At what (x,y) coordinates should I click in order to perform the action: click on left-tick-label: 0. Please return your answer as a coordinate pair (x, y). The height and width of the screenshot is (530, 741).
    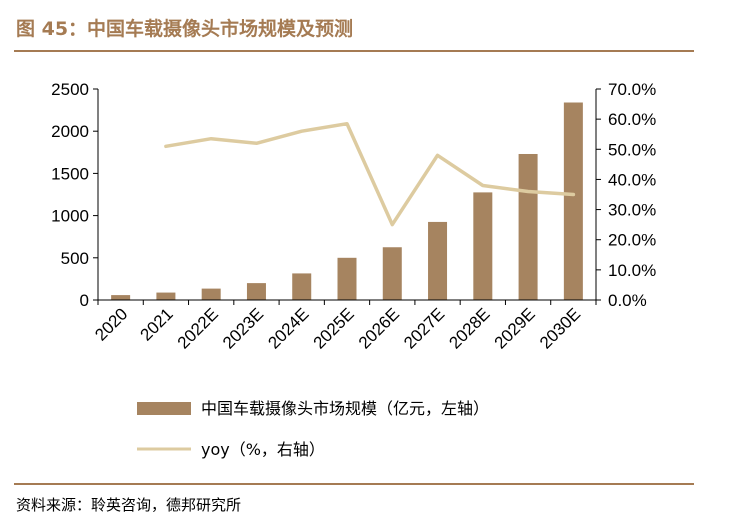
    Looking at the image, I should click on (84, 300).